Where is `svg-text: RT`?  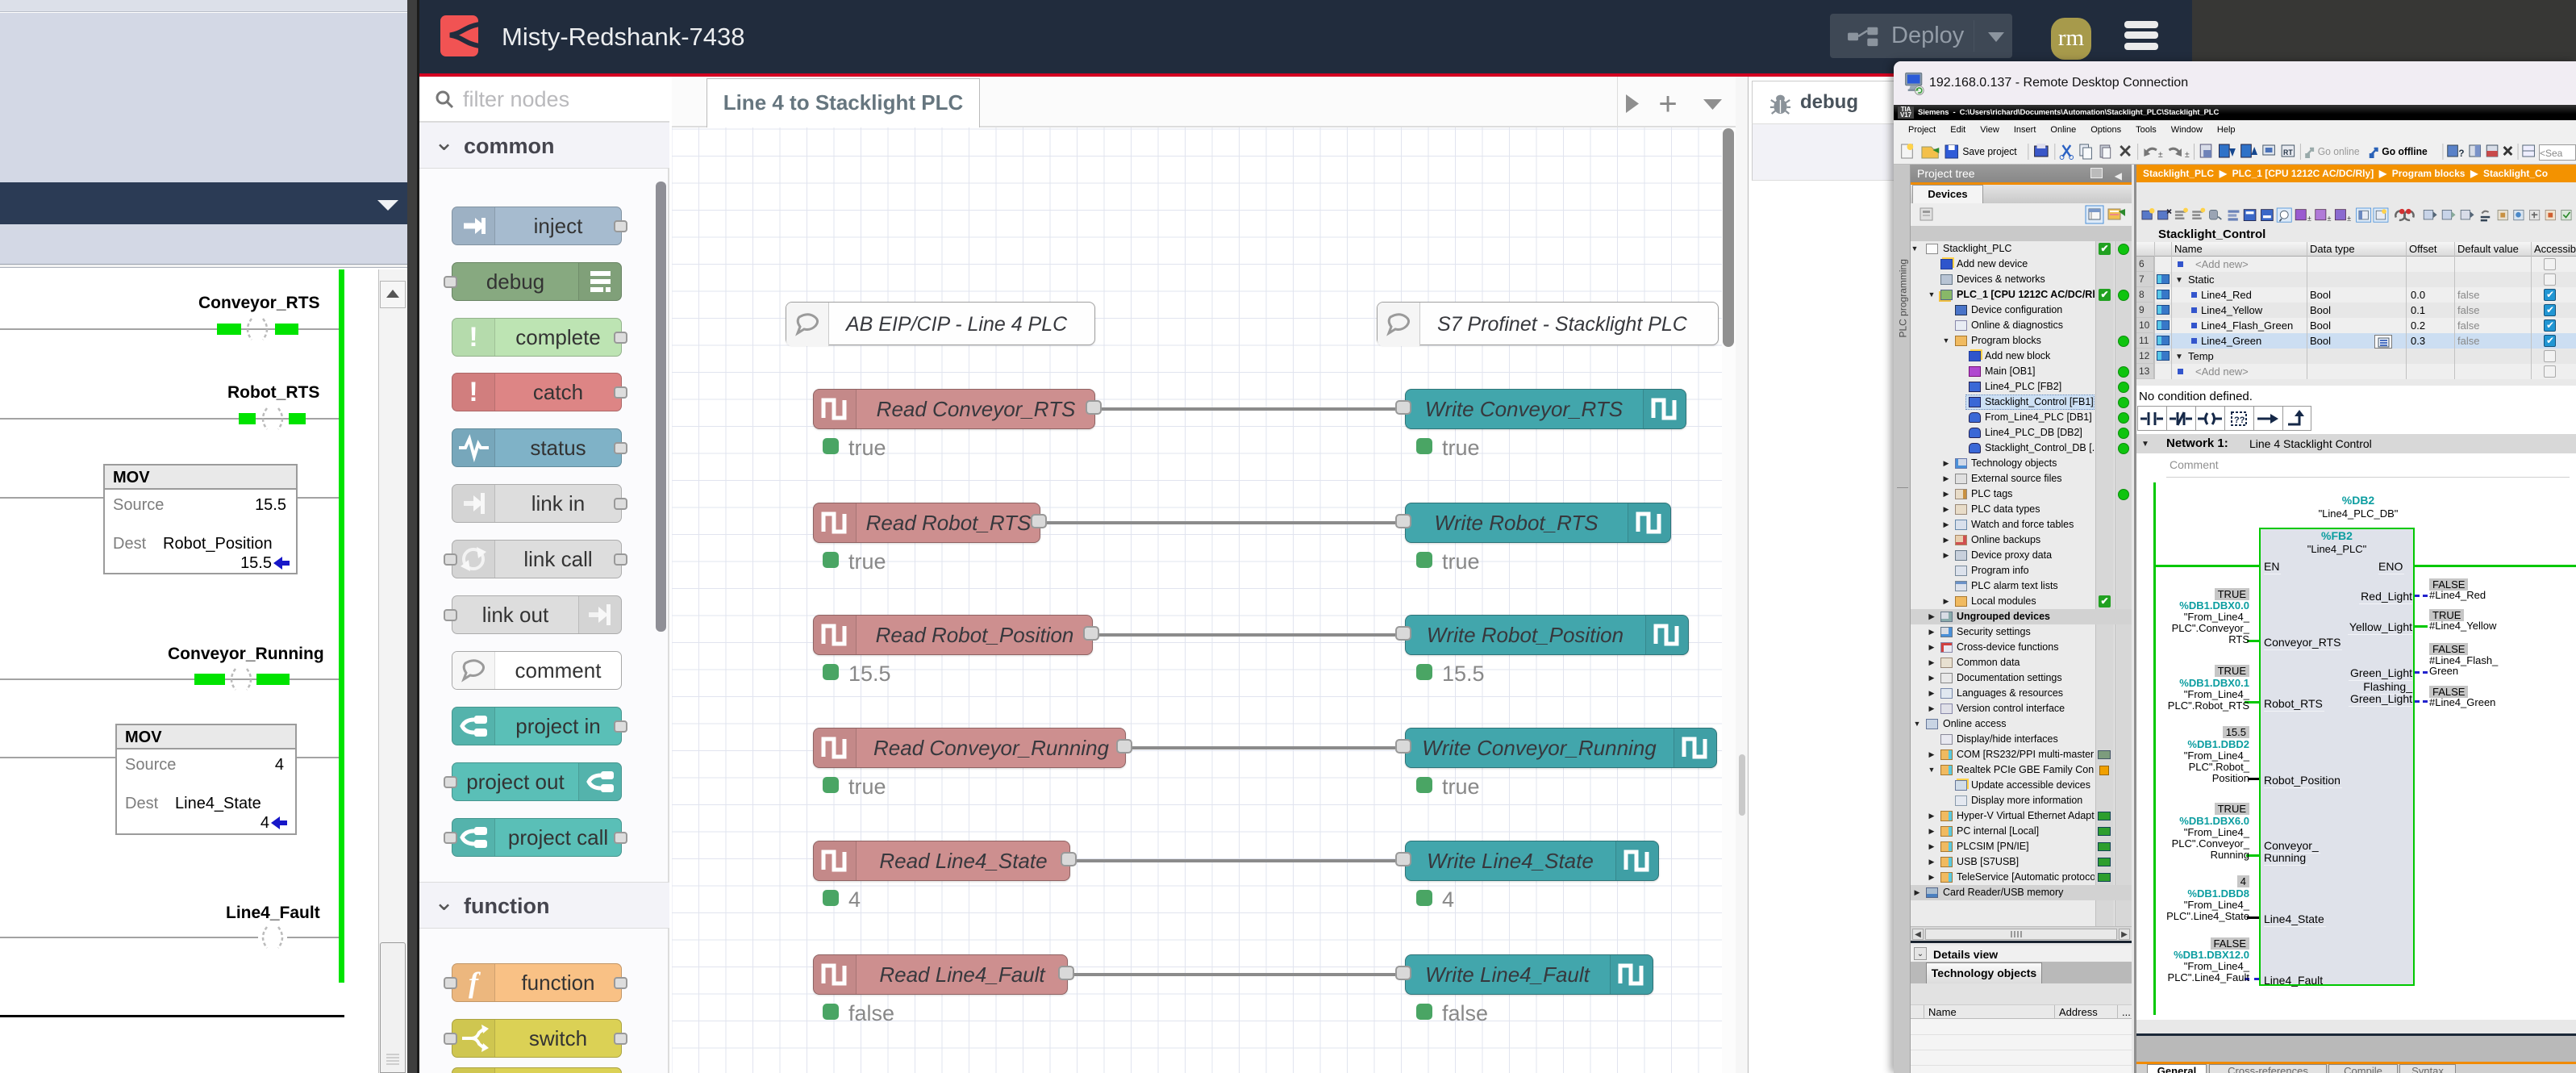 svg-text: RT is located at coordinates (2288, 152).